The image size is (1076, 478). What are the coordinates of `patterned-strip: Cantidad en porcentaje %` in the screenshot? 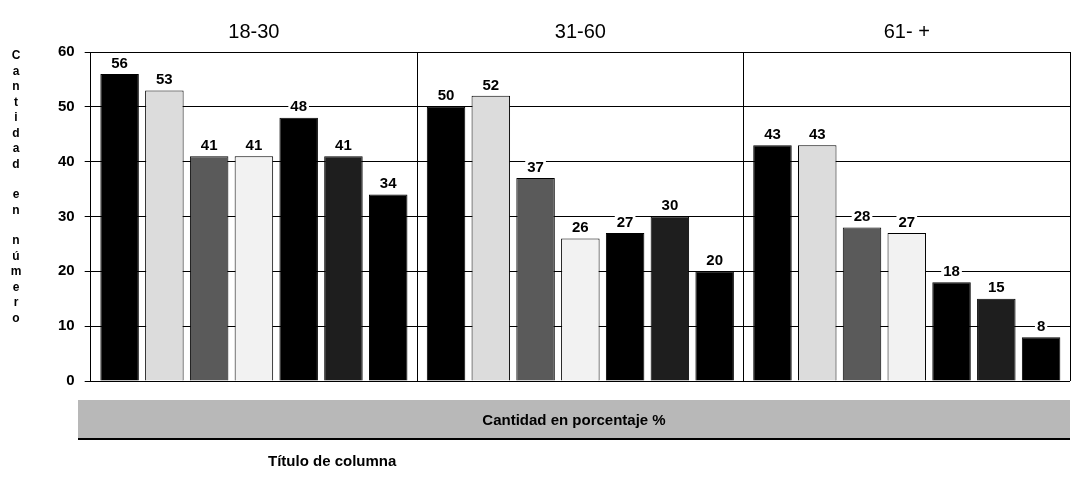 It's located at (574, 420).